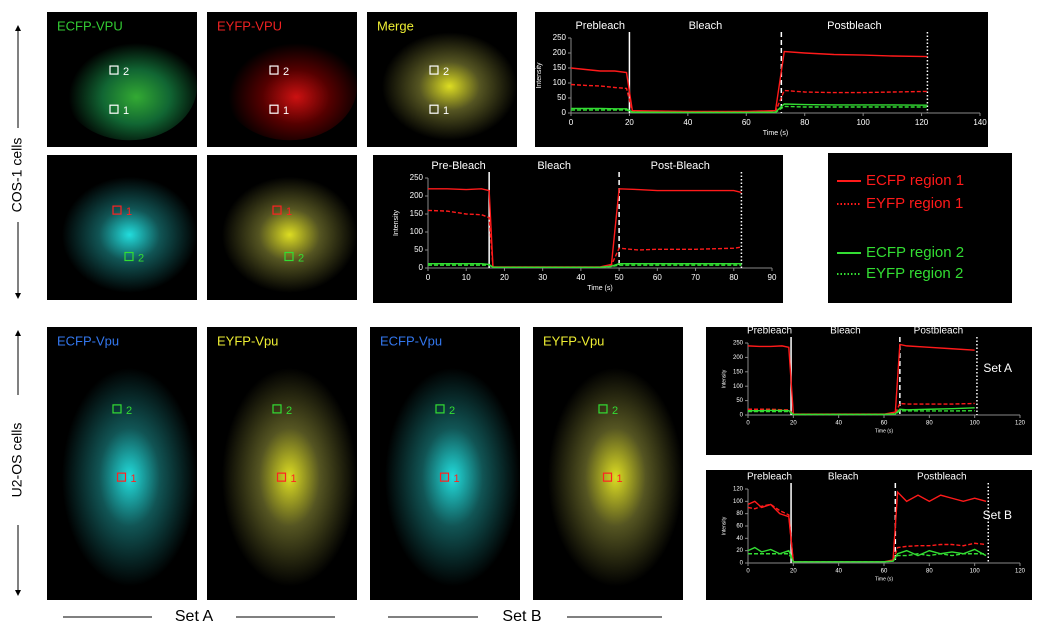 The height and width of the screenshot is (633, 1039). Describe the element at coordinates (680, 166) in the screenshot. I see `phase-label: Post-Bleach` at that location.